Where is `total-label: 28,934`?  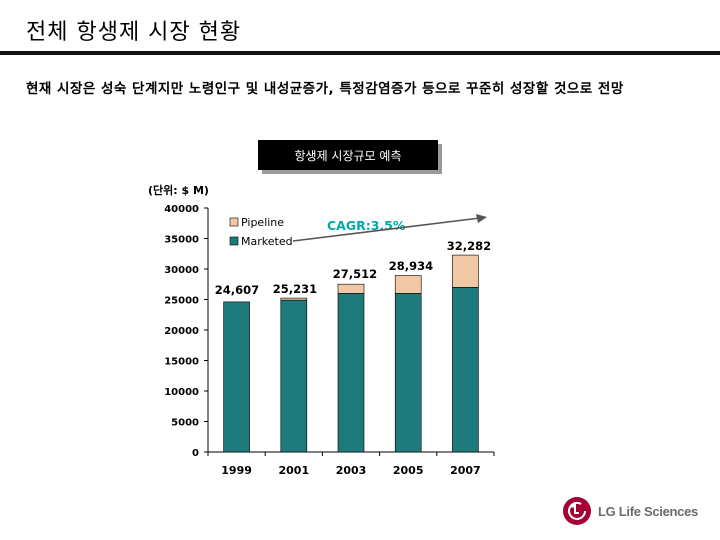
total-label: 28,934 is located at coordinates (411, 266).